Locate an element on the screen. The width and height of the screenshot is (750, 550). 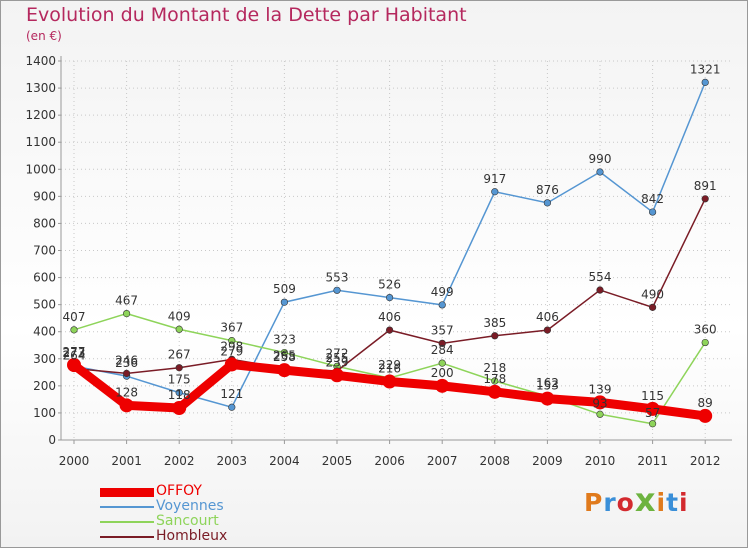
data-label-sancourt: 284 is located at coordinates (442, 350).